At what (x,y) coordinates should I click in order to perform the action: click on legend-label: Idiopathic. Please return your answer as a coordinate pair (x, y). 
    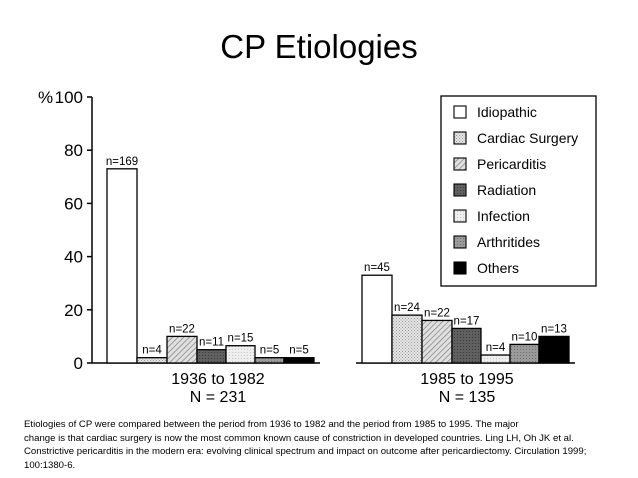
    Looking at the image, I should click on (507, 112).